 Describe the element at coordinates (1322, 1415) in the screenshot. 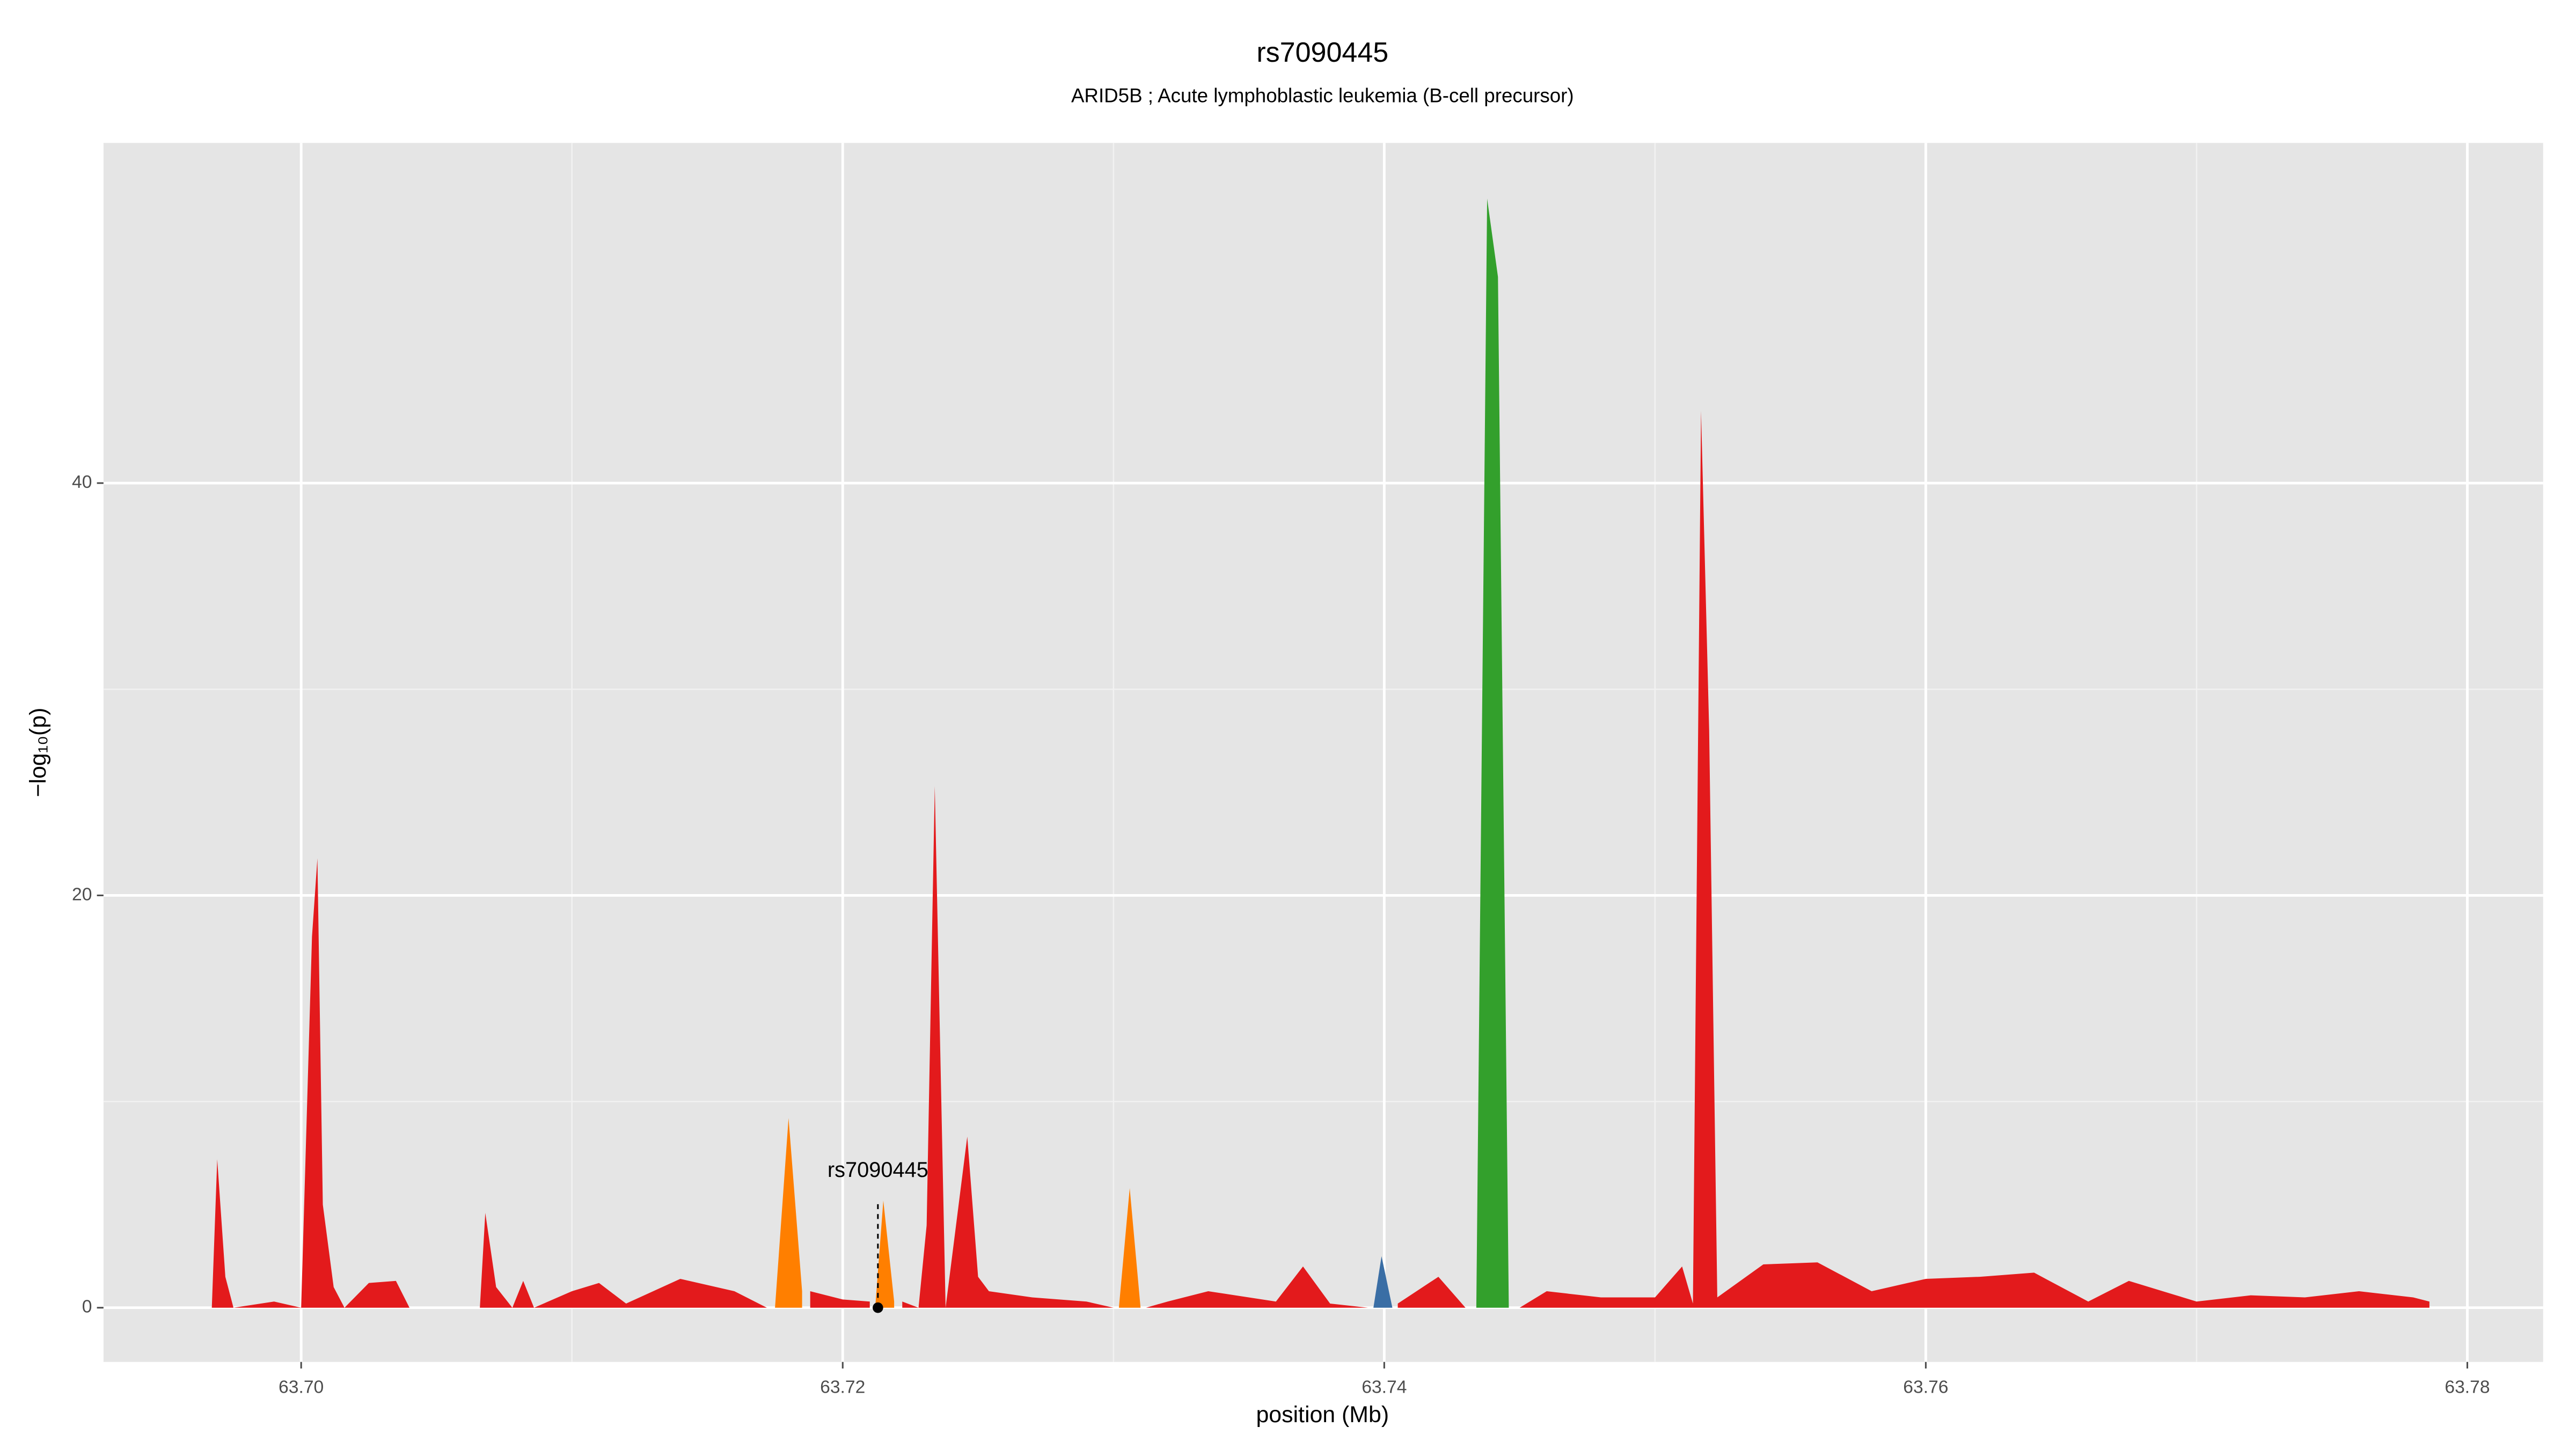

I see `x-axis-label: position (Mb)` at that location.